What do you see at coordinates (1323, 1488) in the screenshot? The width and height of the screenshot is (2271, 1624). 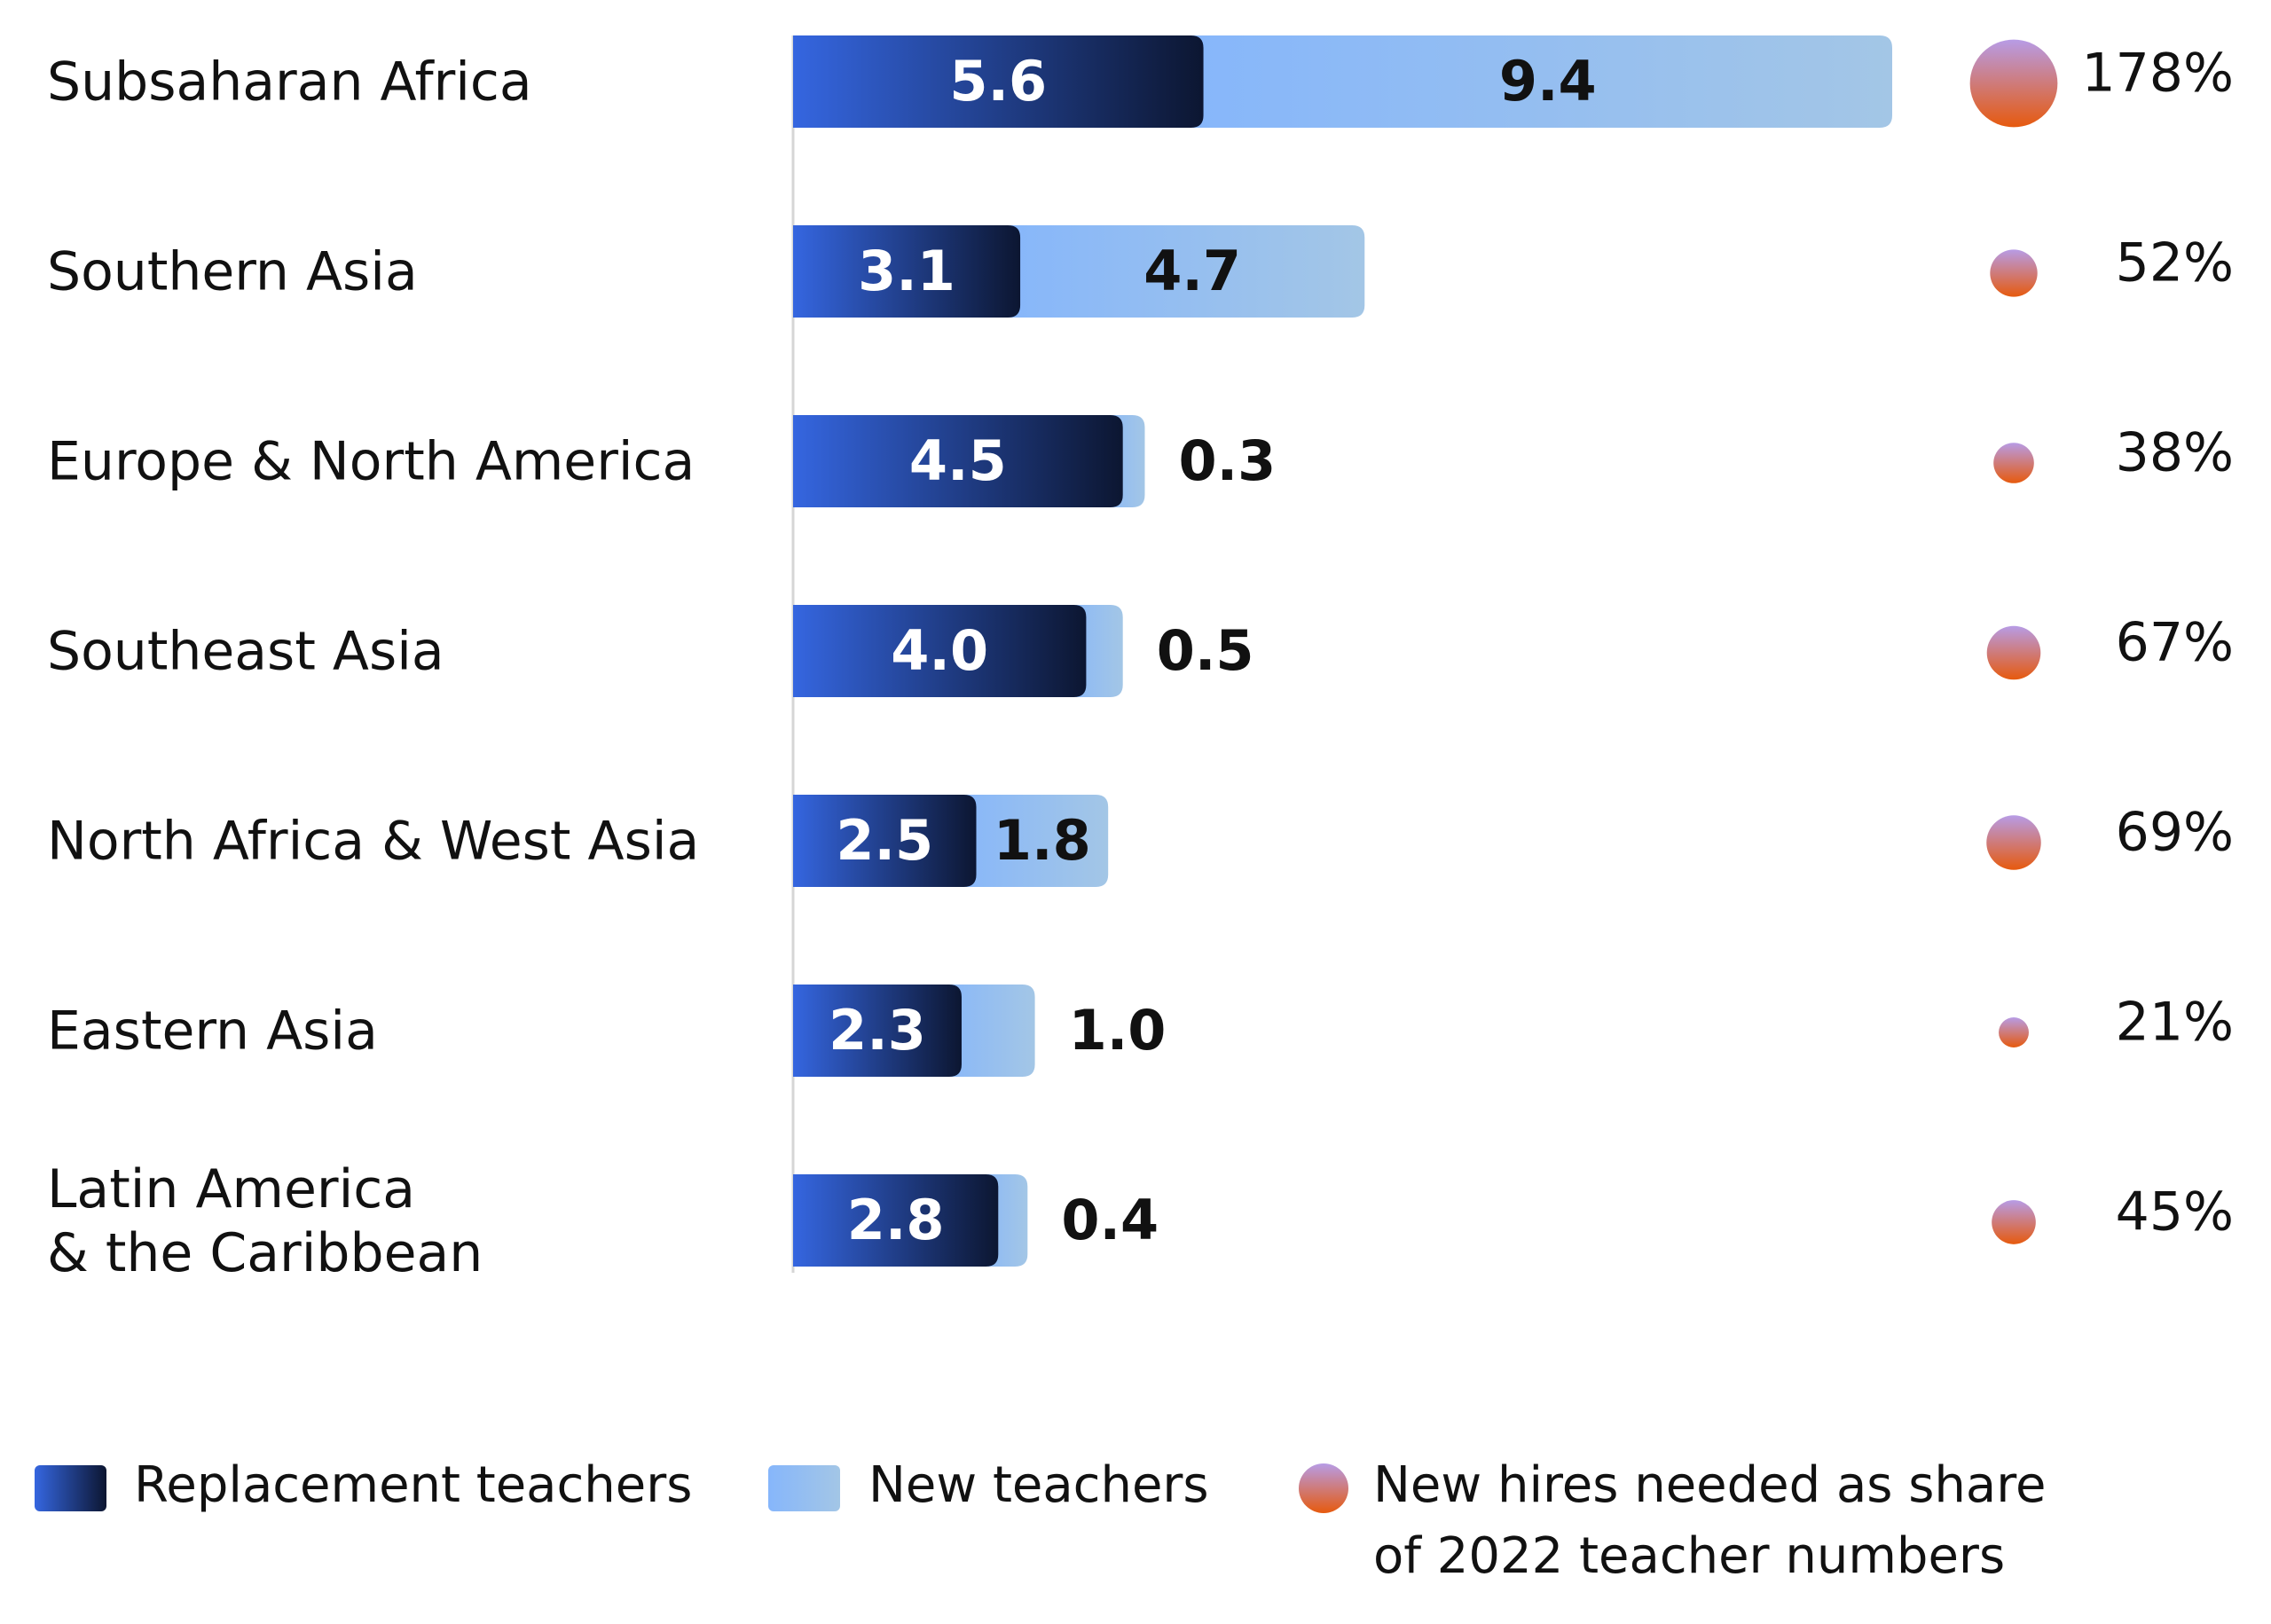 I see `legend-bubble` at bounding box center [1323, 1488].